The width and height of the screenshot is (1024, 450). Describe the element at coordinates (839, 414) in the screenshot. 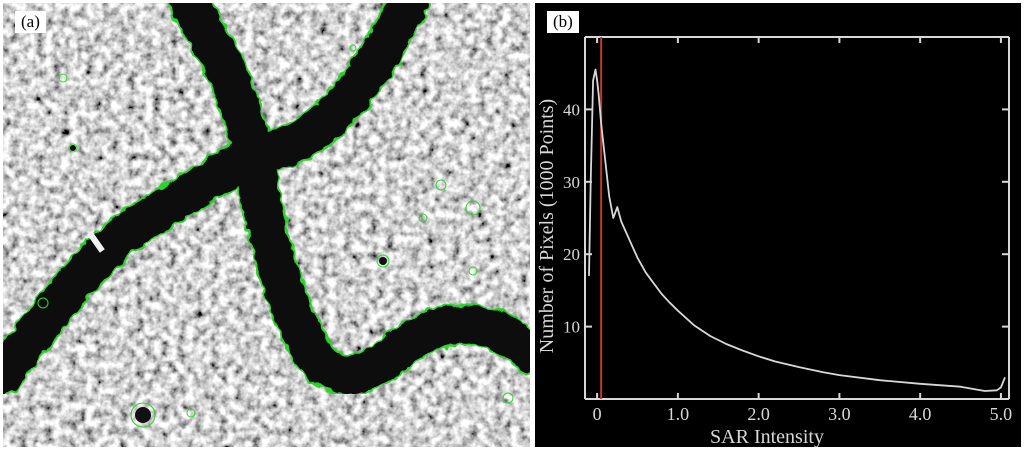

I see `x-tick-label: 3.0` at that location.